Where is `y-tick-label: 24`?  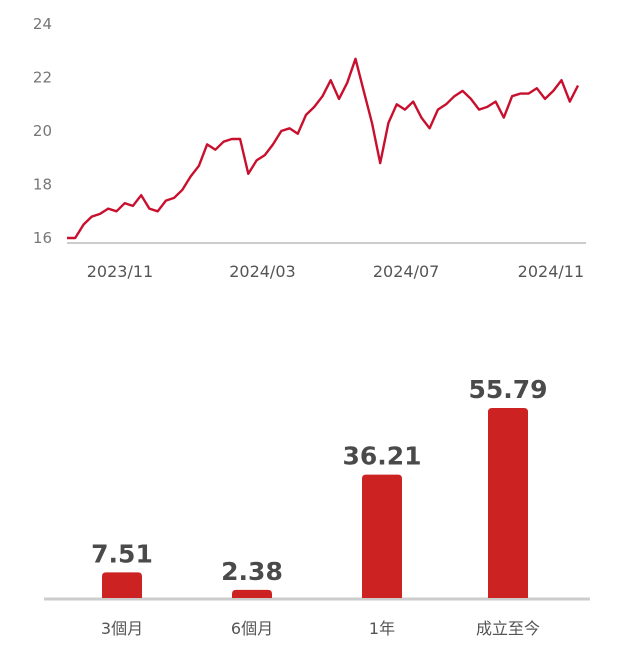
y-tick-label: 24 is located at coordinates (42, 24).